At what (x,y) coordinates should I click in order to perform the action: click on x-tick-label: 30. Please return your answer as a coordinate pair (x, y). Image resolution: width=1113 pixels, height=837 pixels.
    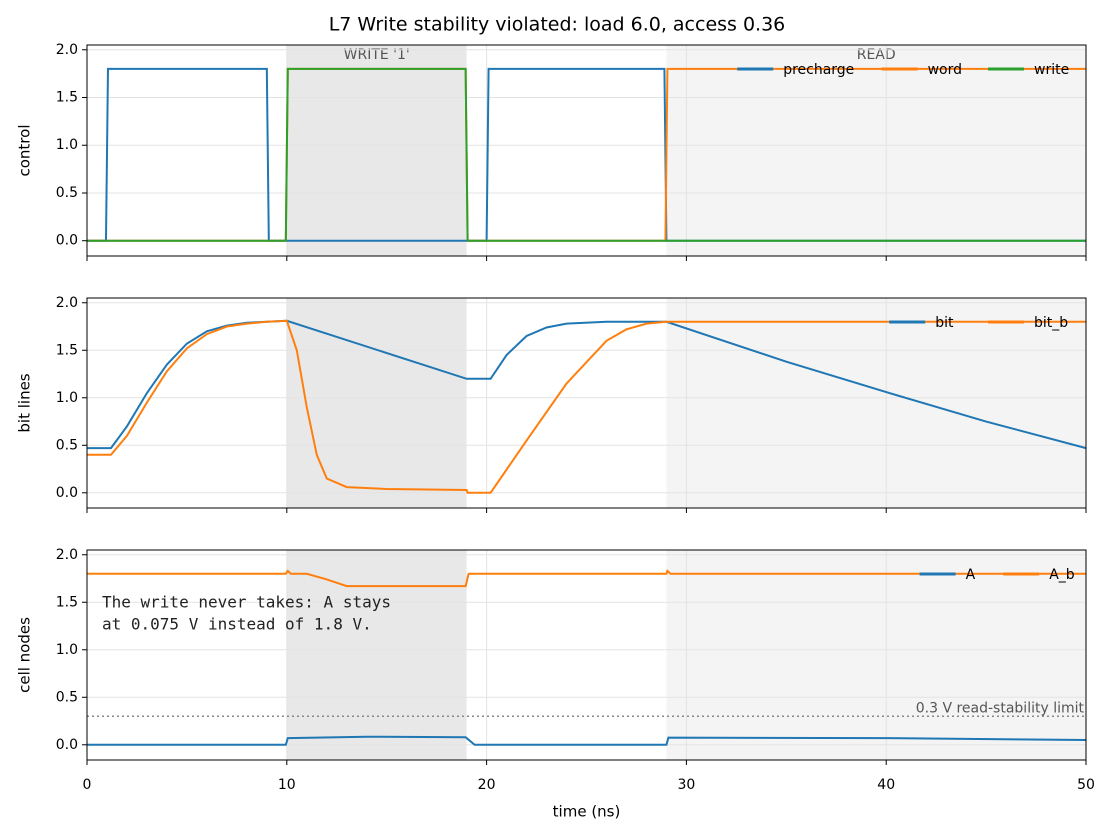
    Looking at the image, I should click on (686, 785).